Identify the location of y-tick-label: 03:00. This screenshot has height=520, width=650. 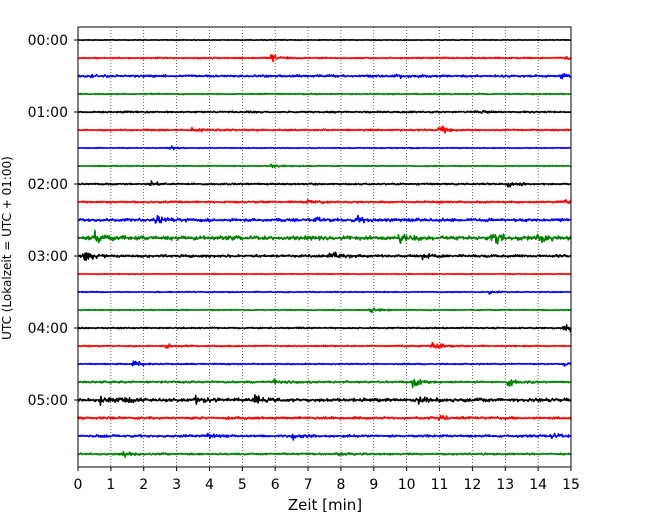
(48, 257).